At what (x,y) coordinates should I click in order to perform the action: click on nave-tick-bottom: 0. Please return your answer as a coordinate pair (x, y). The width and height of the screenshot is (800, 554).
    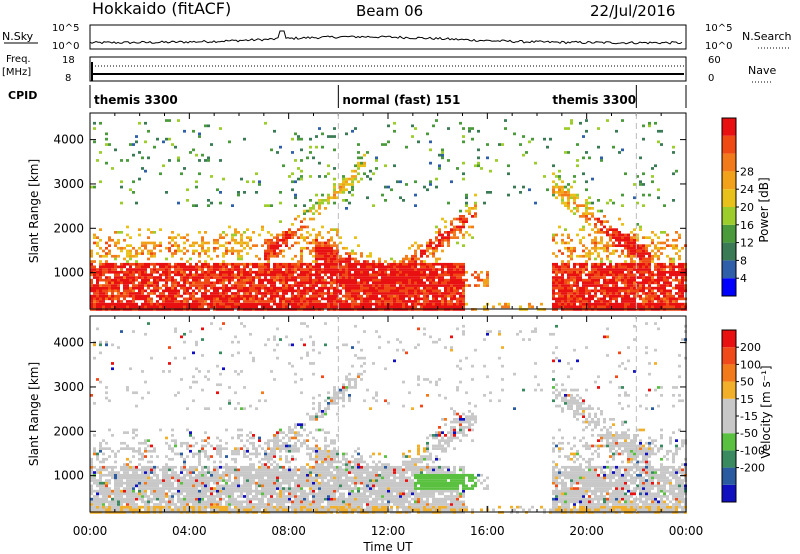
    Looking at the image, I should click on (711, 78).